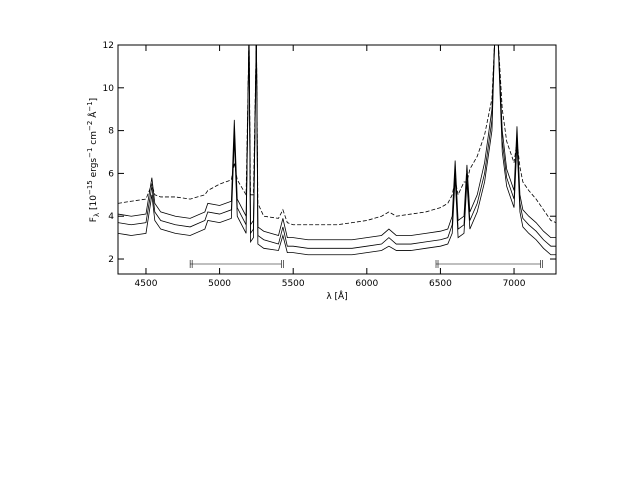 This screenshot has height=501, width=643. Describe the element at coordinates (94, 169) in the screenshot. I see `y-label-part: ergs` at that location.